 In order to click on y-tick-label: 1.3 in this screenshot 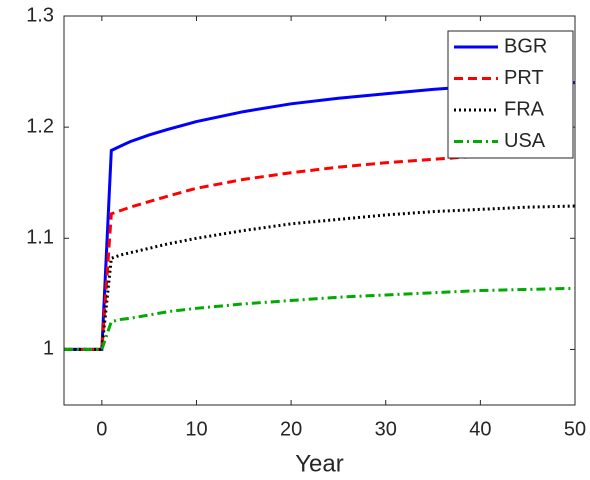, I will do `click(40, 15)`.